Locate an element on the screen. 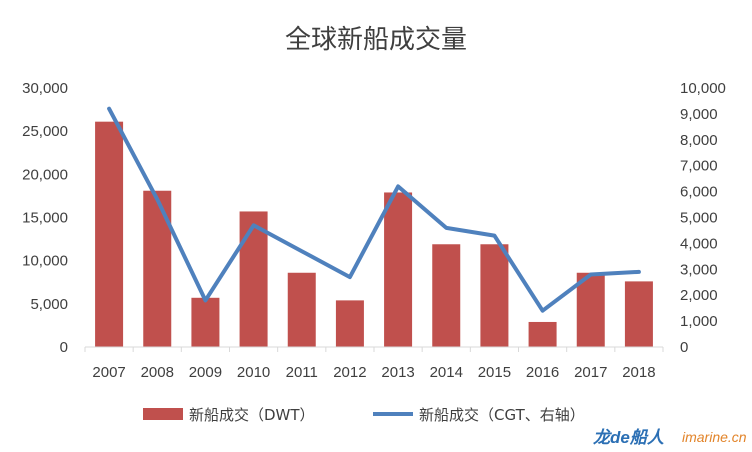 Image resolution: width=752 pixels, height=452 pixels. bar-2008 is located at coordinates (157, 268).